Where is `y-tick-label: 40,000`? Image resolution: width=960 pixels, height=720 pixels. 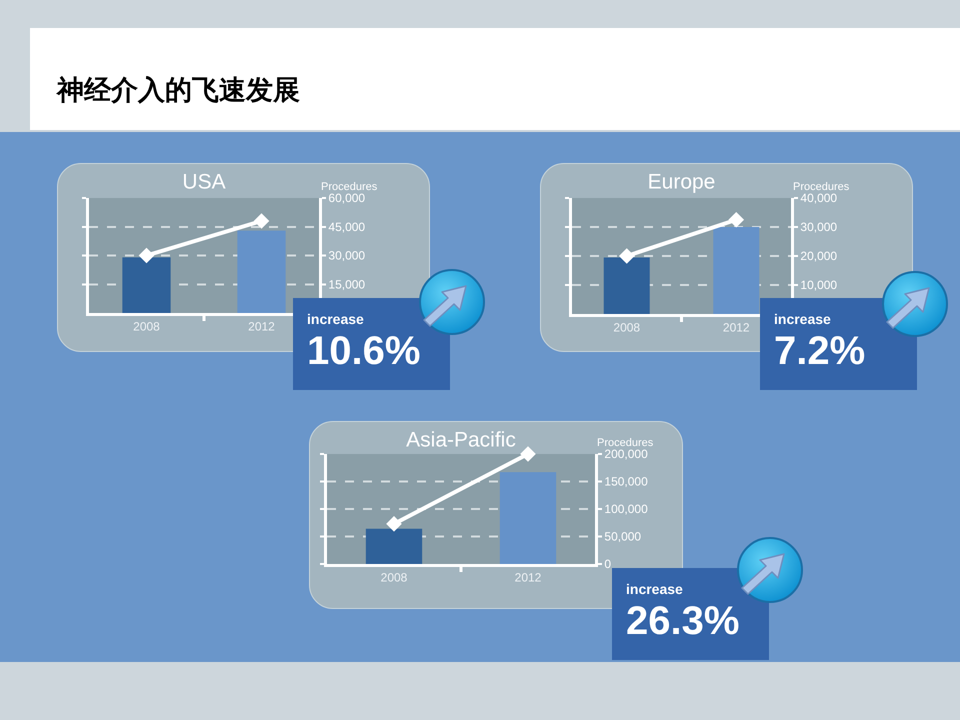 y-tick-label: 40,000 is located at coordinates (819, 198).